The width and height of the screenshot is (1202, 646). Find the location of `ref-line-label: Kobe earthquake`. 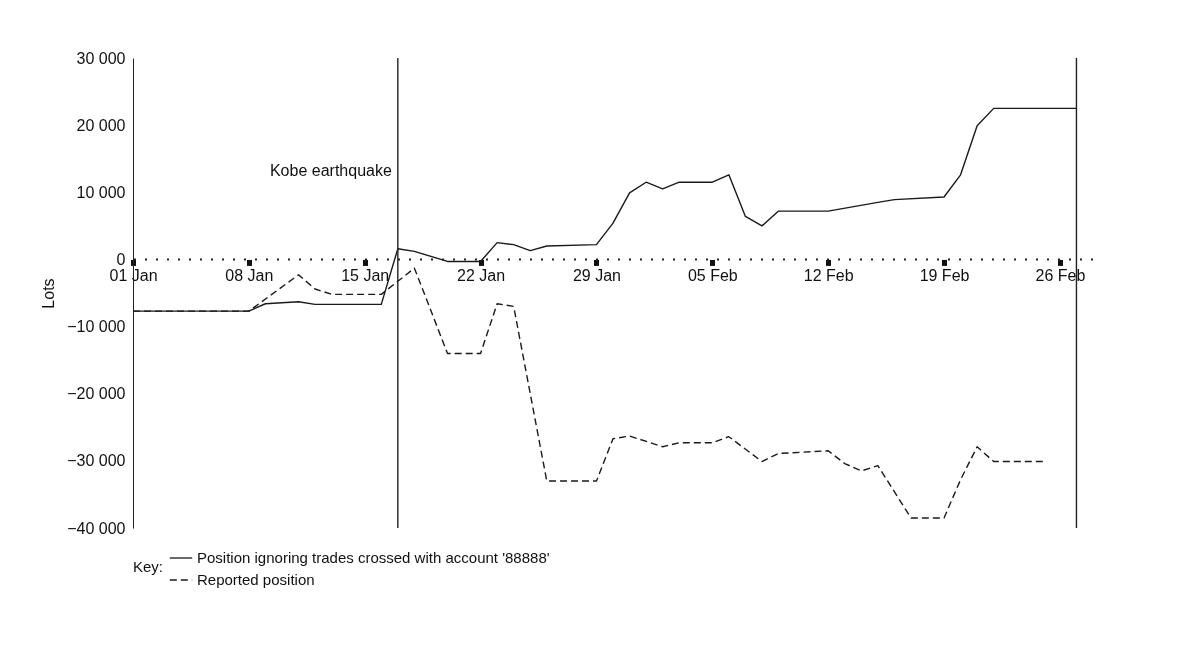

ref-line-label: Kobe earthquake is located at coordinates (330, 170).